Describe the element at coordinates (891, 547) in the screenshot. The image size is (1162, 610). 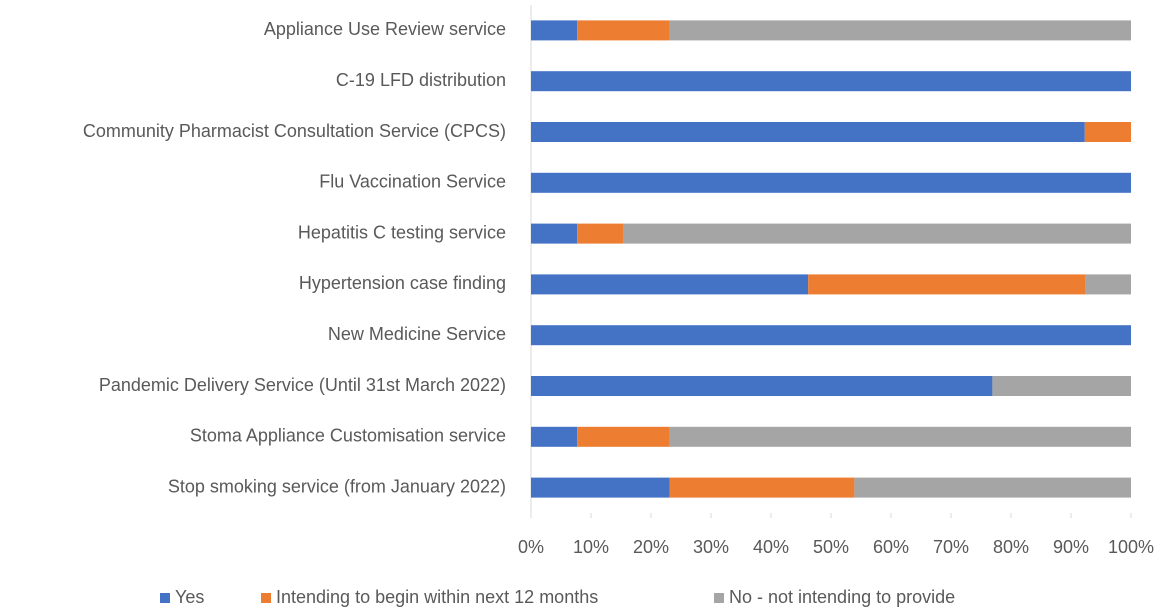
I see `x-tick-label: 60%` at that location.